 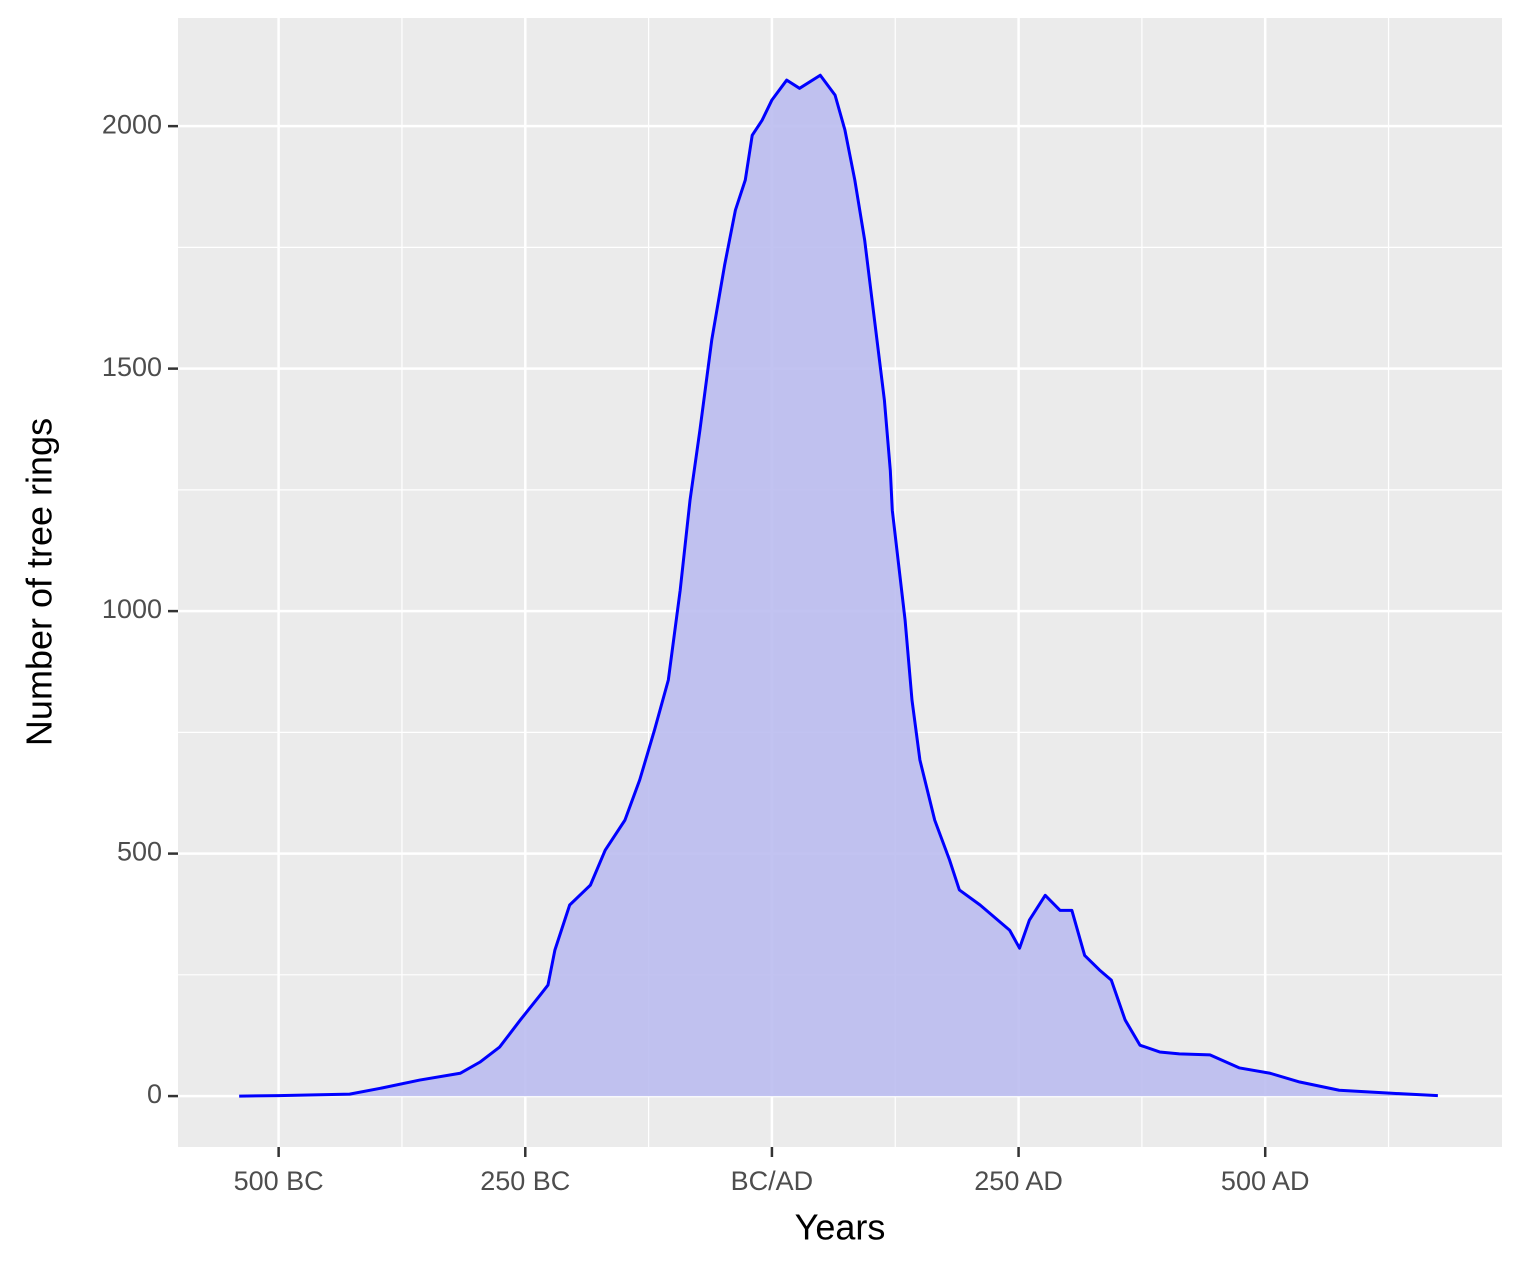 What do you see at coordinates (840, 1227) in the screenshot?
I see `x-axis-title: Years` at bounding box center [840, 1227].